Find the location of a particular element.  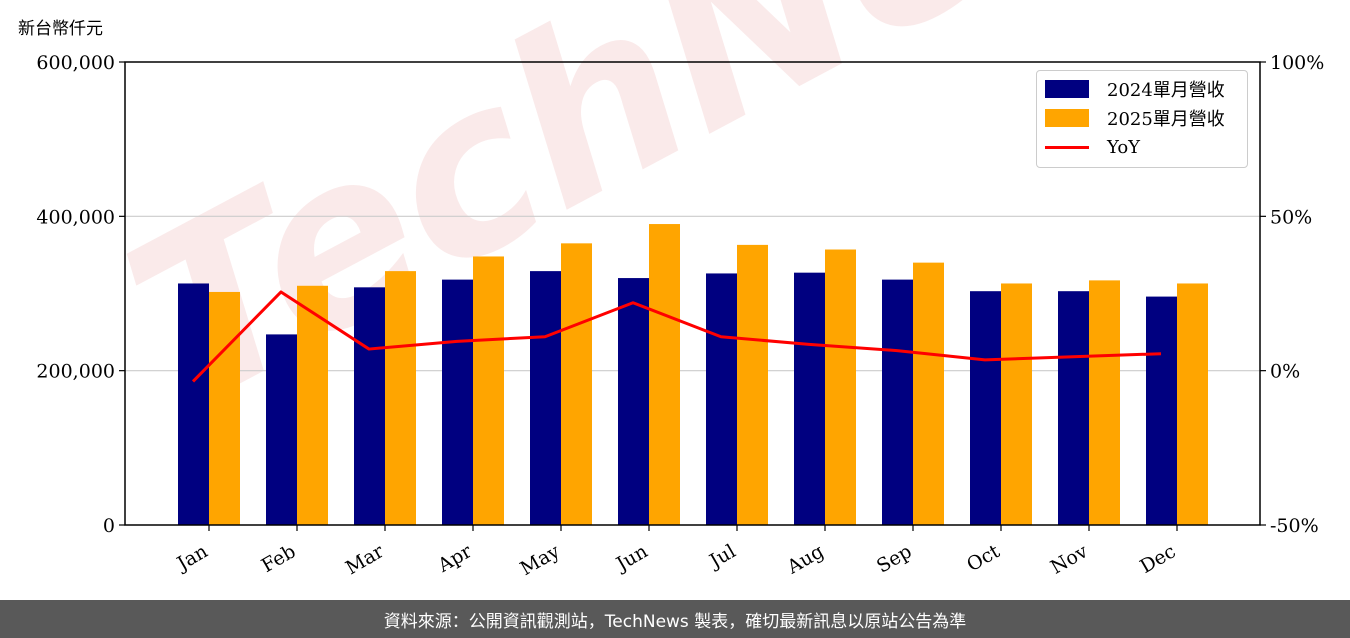

bar-2024-may is located at coordinates (545, 398).